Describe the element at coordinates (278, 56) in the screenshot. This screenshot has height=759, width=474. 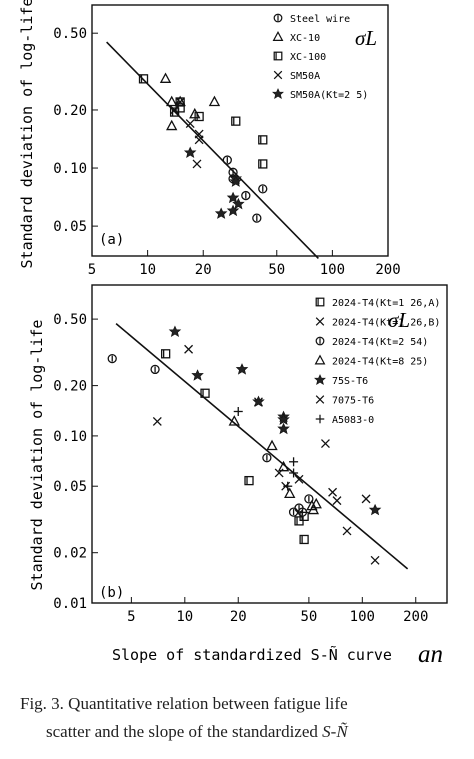
I see `legend-marker-square-line` at that location.